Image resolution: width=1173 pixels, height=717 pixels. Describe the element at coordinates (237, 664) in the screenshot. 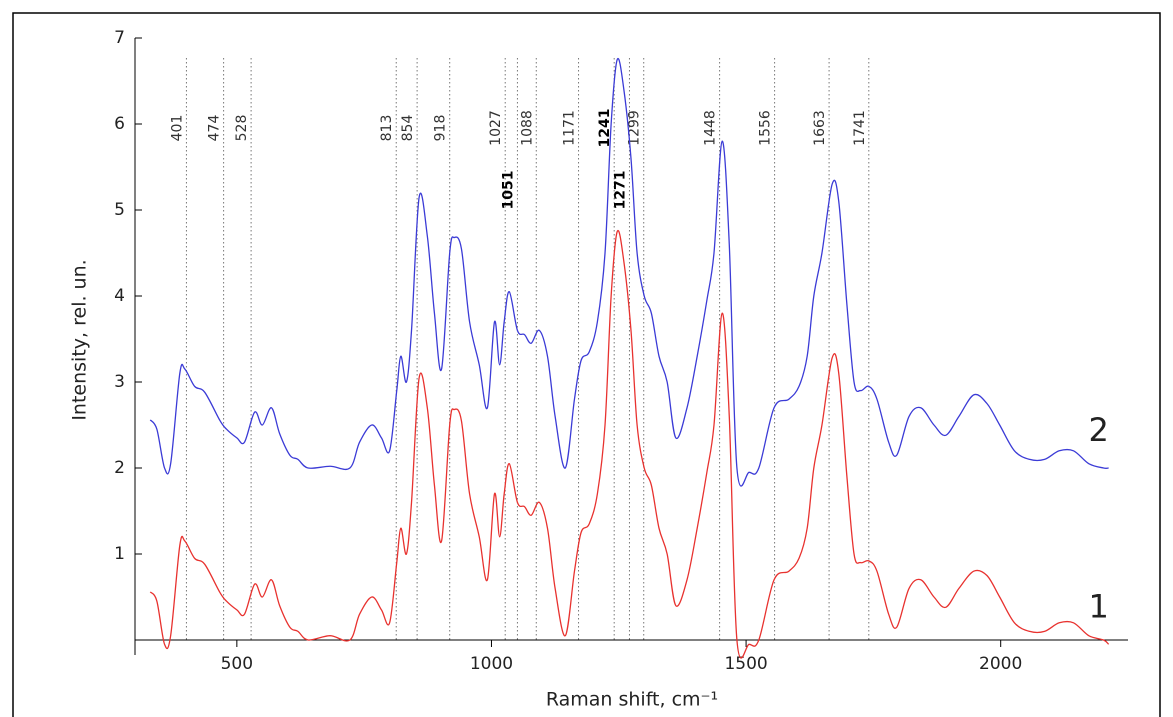

I see `x-tick-label: 500` at that location.